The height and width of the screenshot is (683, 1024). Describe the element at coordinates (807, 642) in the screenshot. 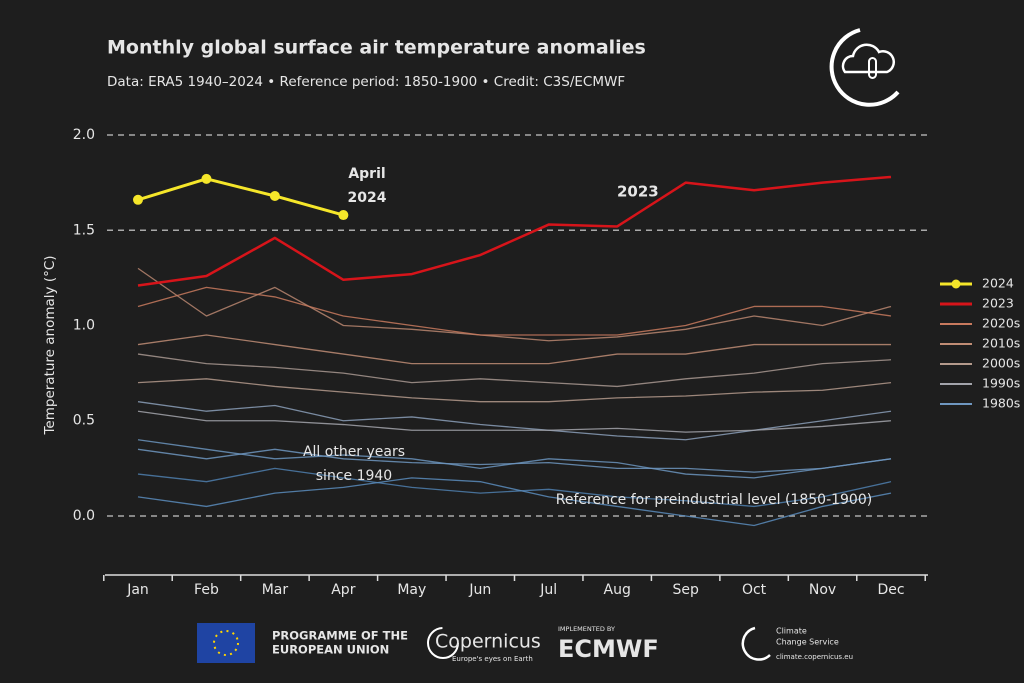

I see `c3s-text: Change Service` at that location.